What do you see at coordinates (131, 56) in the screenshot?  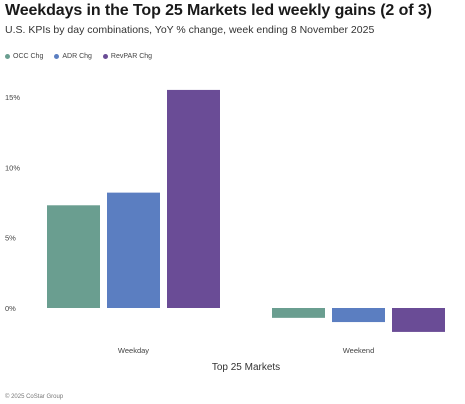 I see `legend-label-revpar: RevPAR Chg` at bounding box center [131, 56].